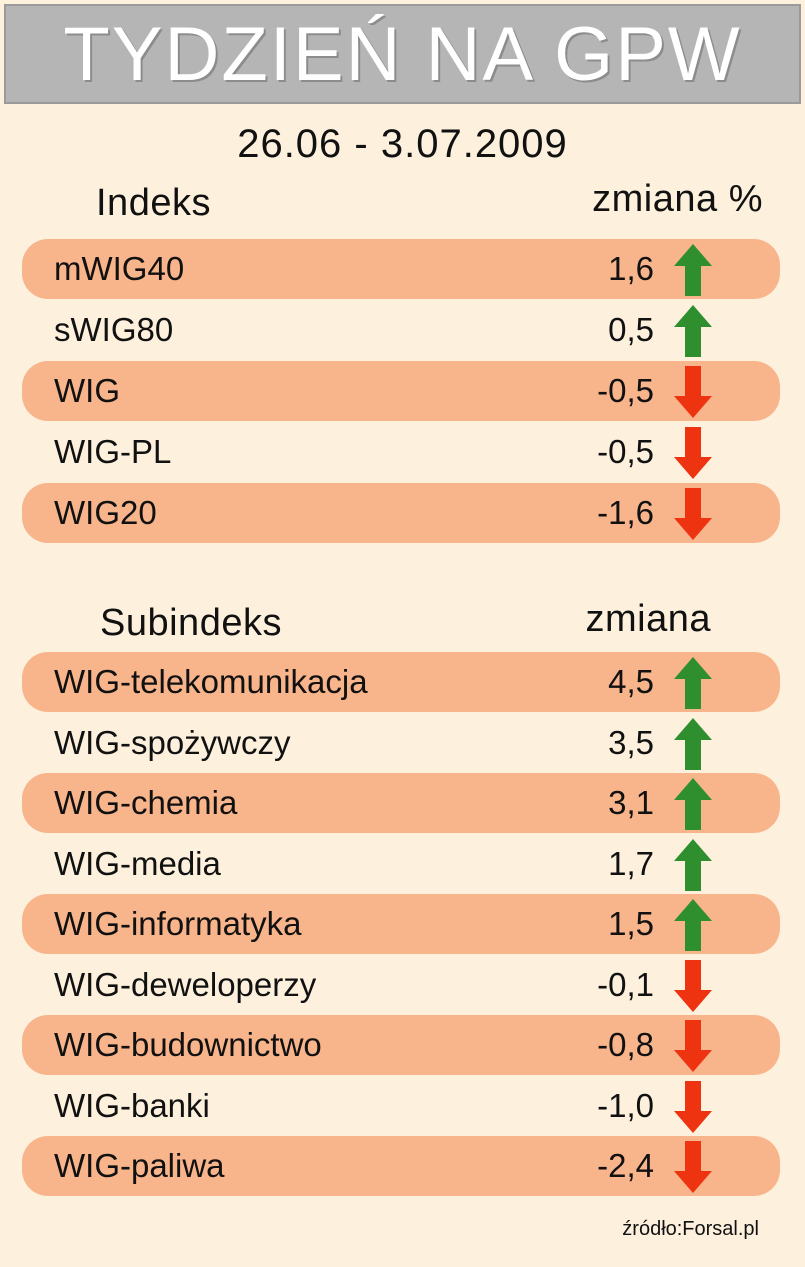 Image resolution: width=805 pixels, height=1267 pixels. I want to click on row-value: -1,0, so click(625, 1105).